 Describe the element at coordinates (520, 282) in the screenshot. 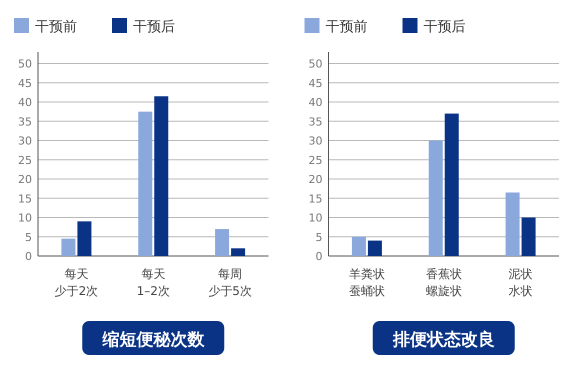

I see `x-tick-label: 泥状水状` at that location.